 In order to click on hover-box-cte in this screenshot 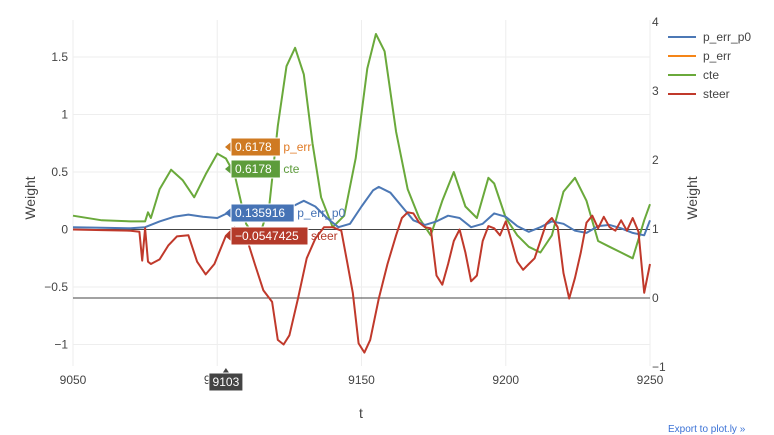, I will do `click(255, 169)`.